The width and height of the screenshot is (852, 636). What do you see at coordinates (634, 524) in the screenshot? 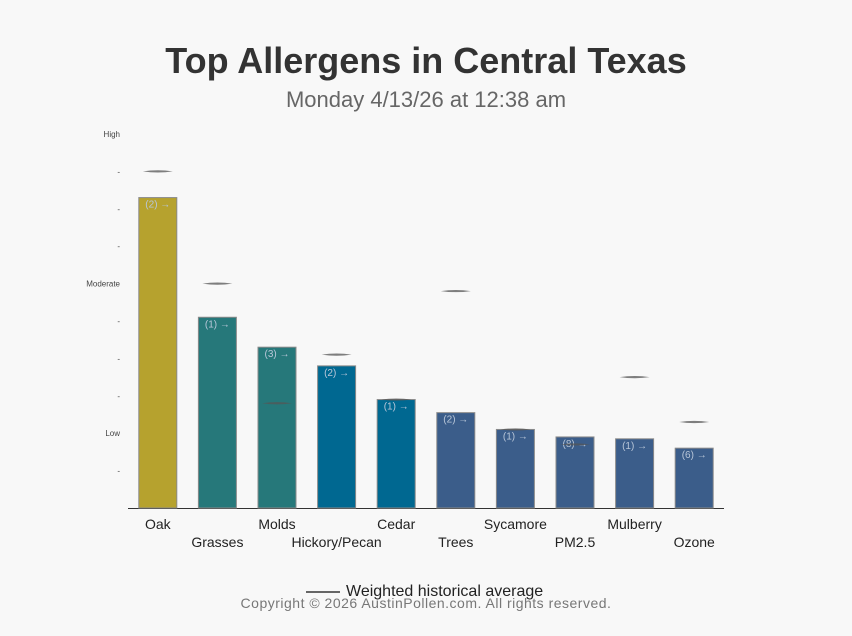
I see `x-tick-label-8: Mulberry` at bounding box center [634, 524].